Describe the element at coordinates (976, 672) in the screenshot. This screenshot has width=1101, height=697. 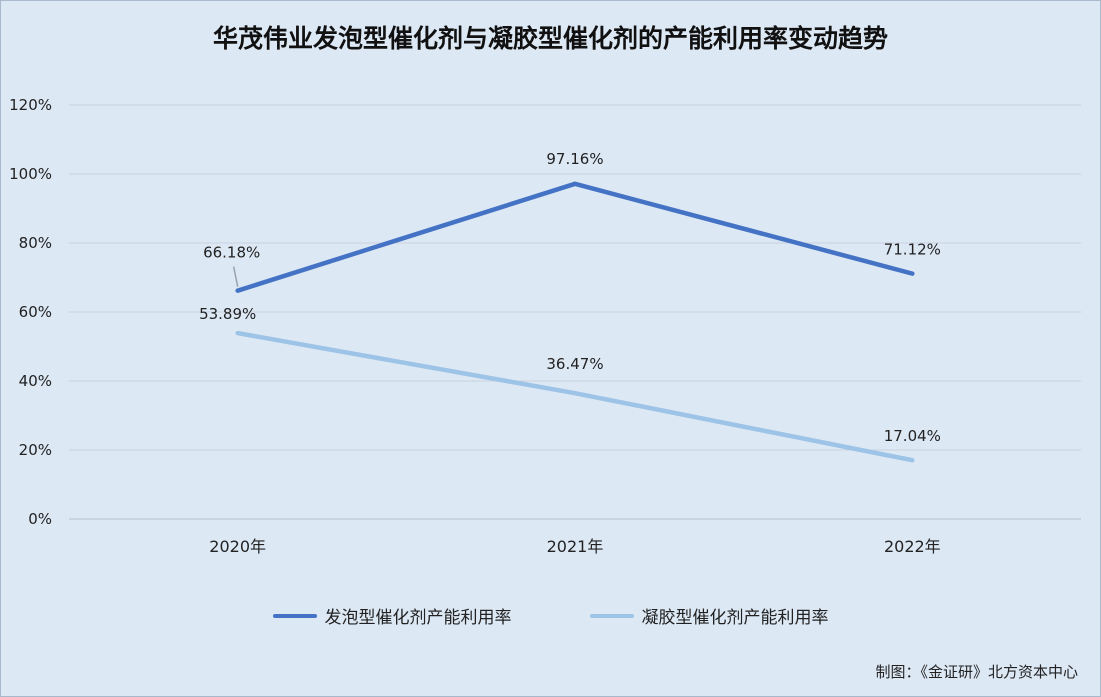
I see `source-note: 制图：《金证研》北方资本中心` at that location.